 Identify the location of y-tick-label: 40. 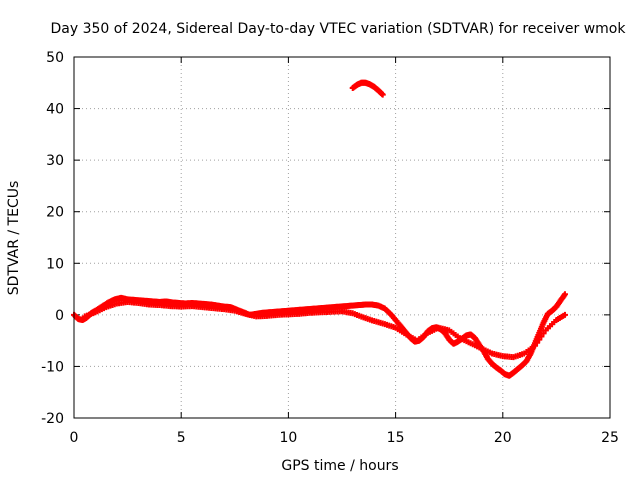
(55, 110).